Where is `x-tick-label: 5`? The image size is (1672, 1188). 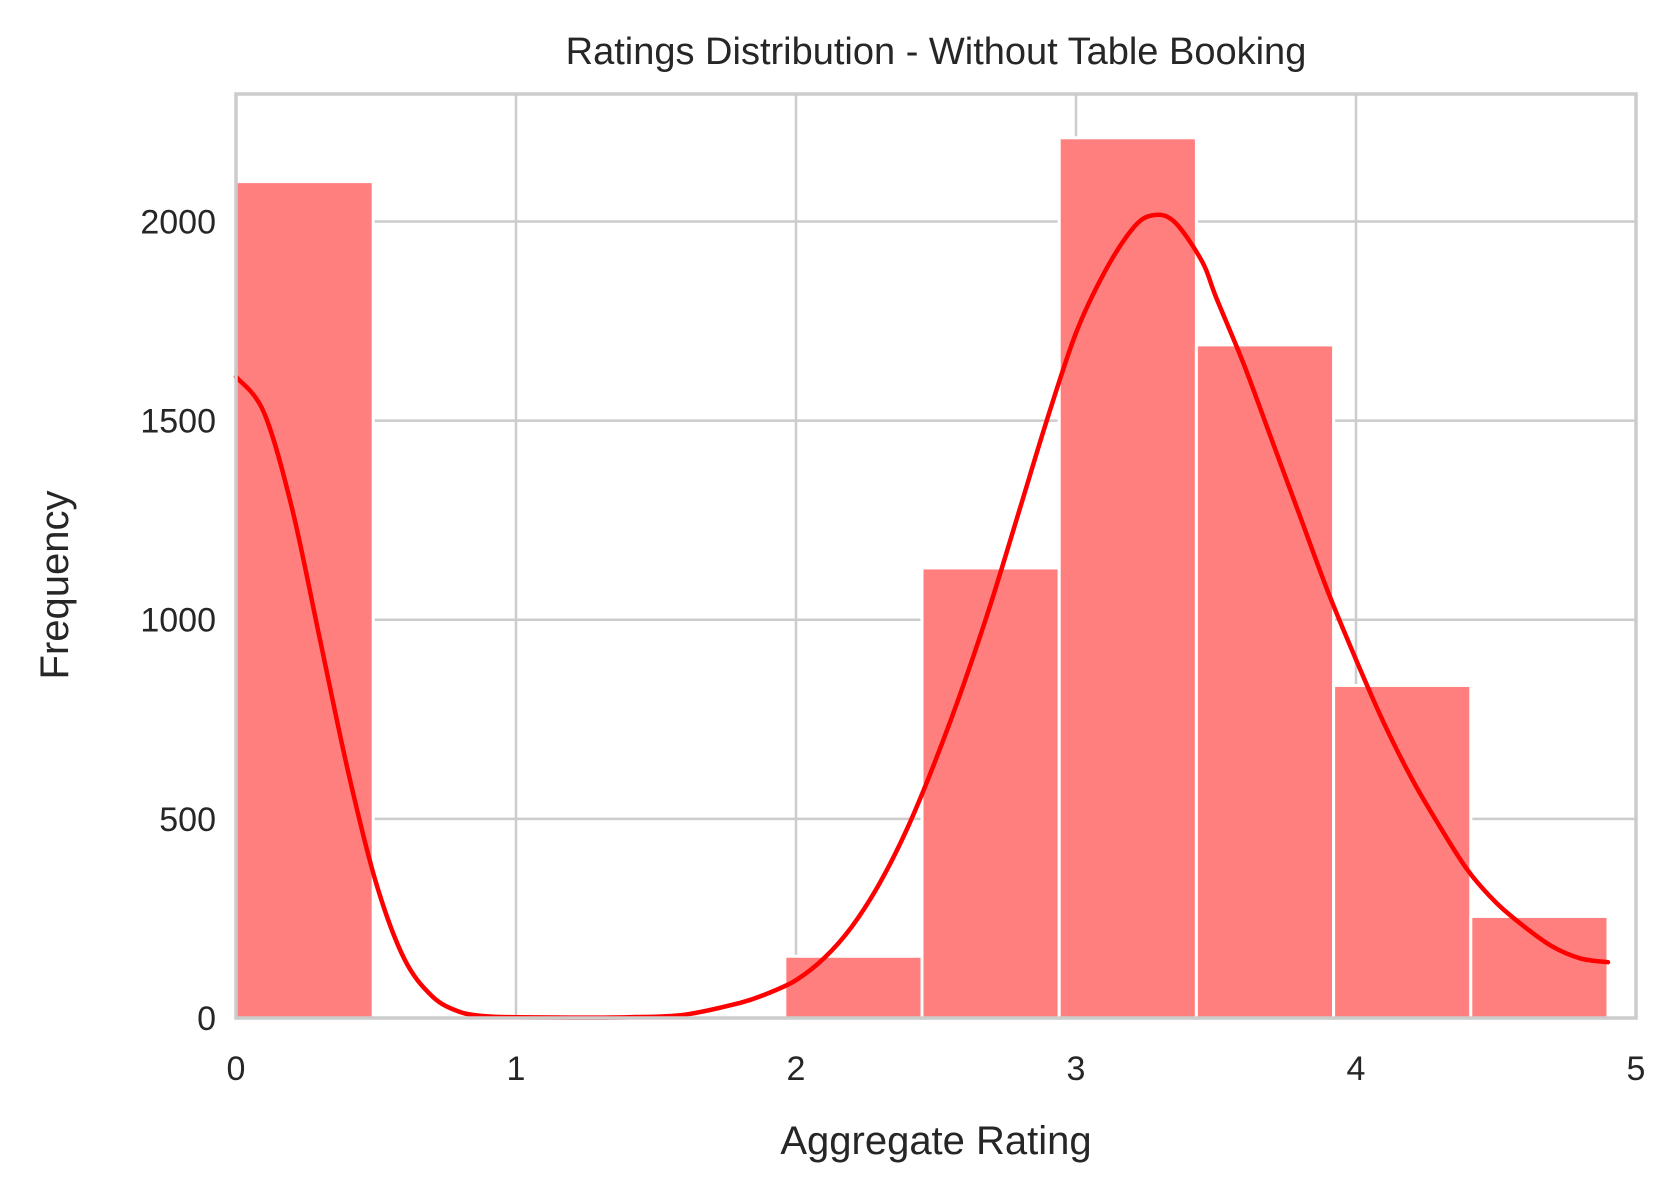
x-tick-label: 5 is located at coordinates (1636, 1069).